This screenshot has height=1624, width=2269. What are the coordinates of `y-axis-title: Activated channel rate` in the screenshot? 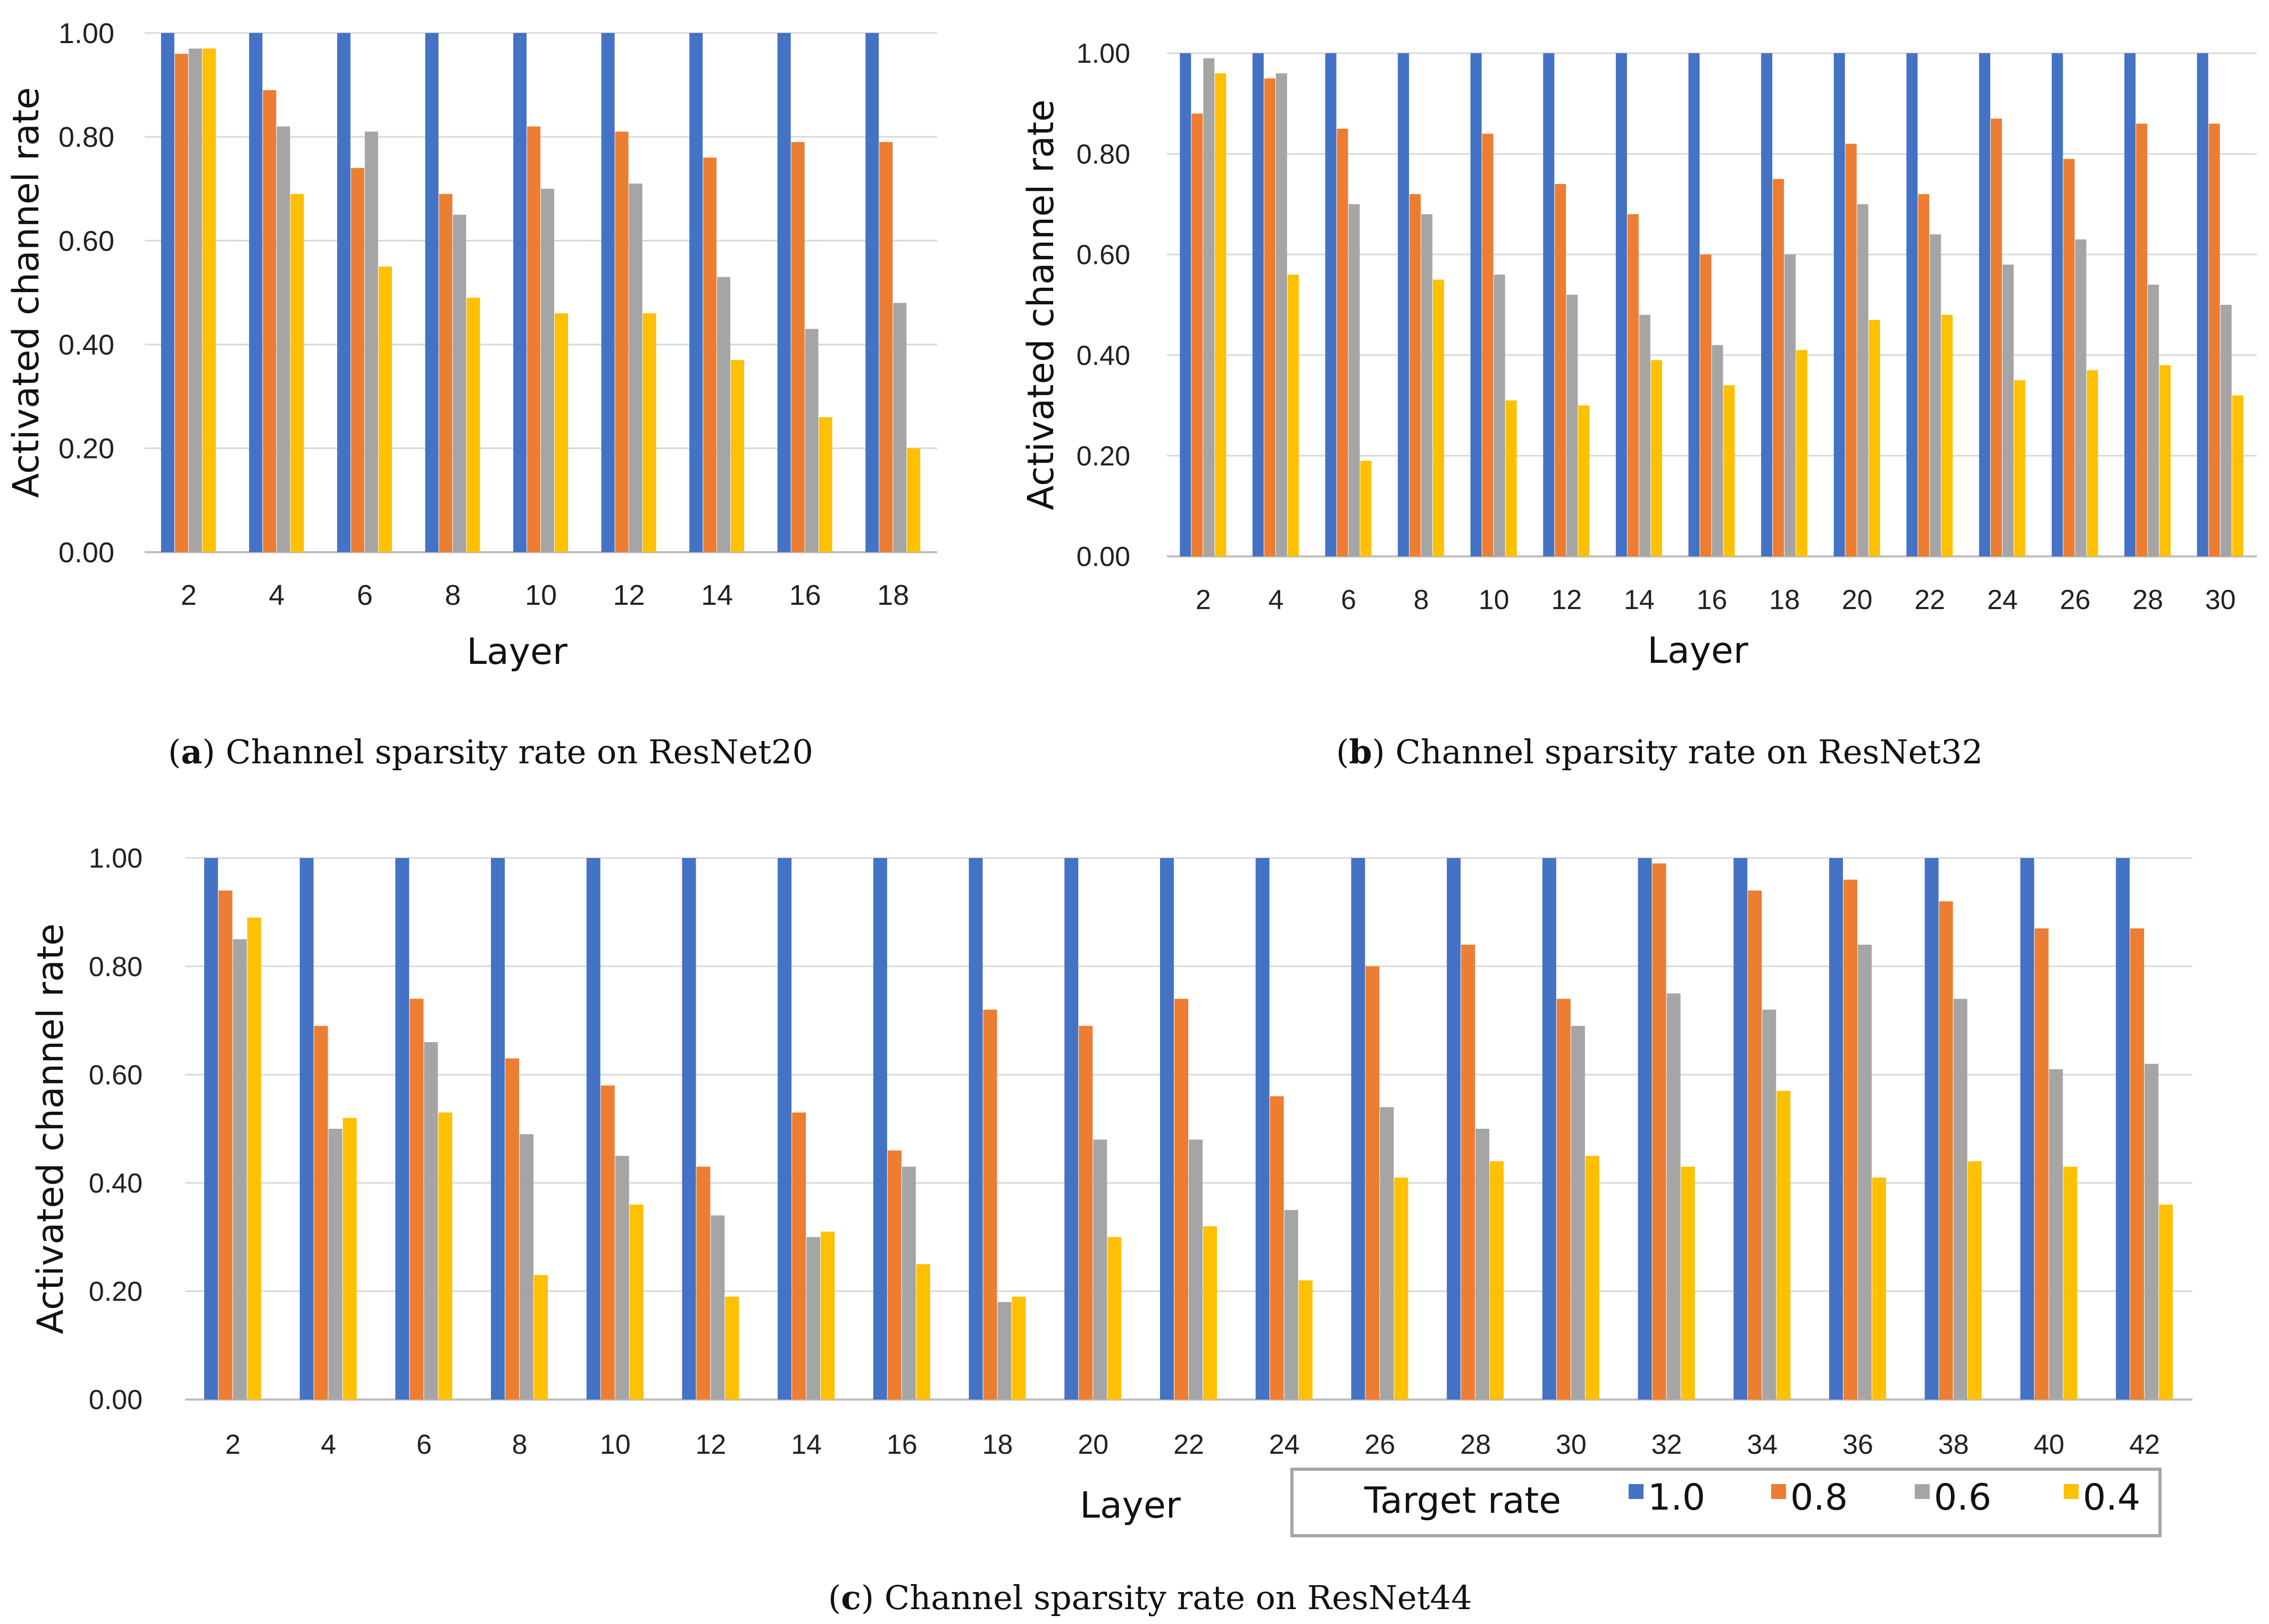 It's located at (51, 1129).